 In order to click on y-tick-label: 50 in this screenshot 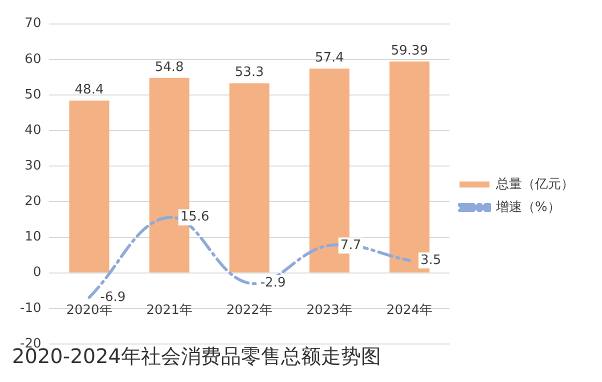, I will do `click(33, 94)`.